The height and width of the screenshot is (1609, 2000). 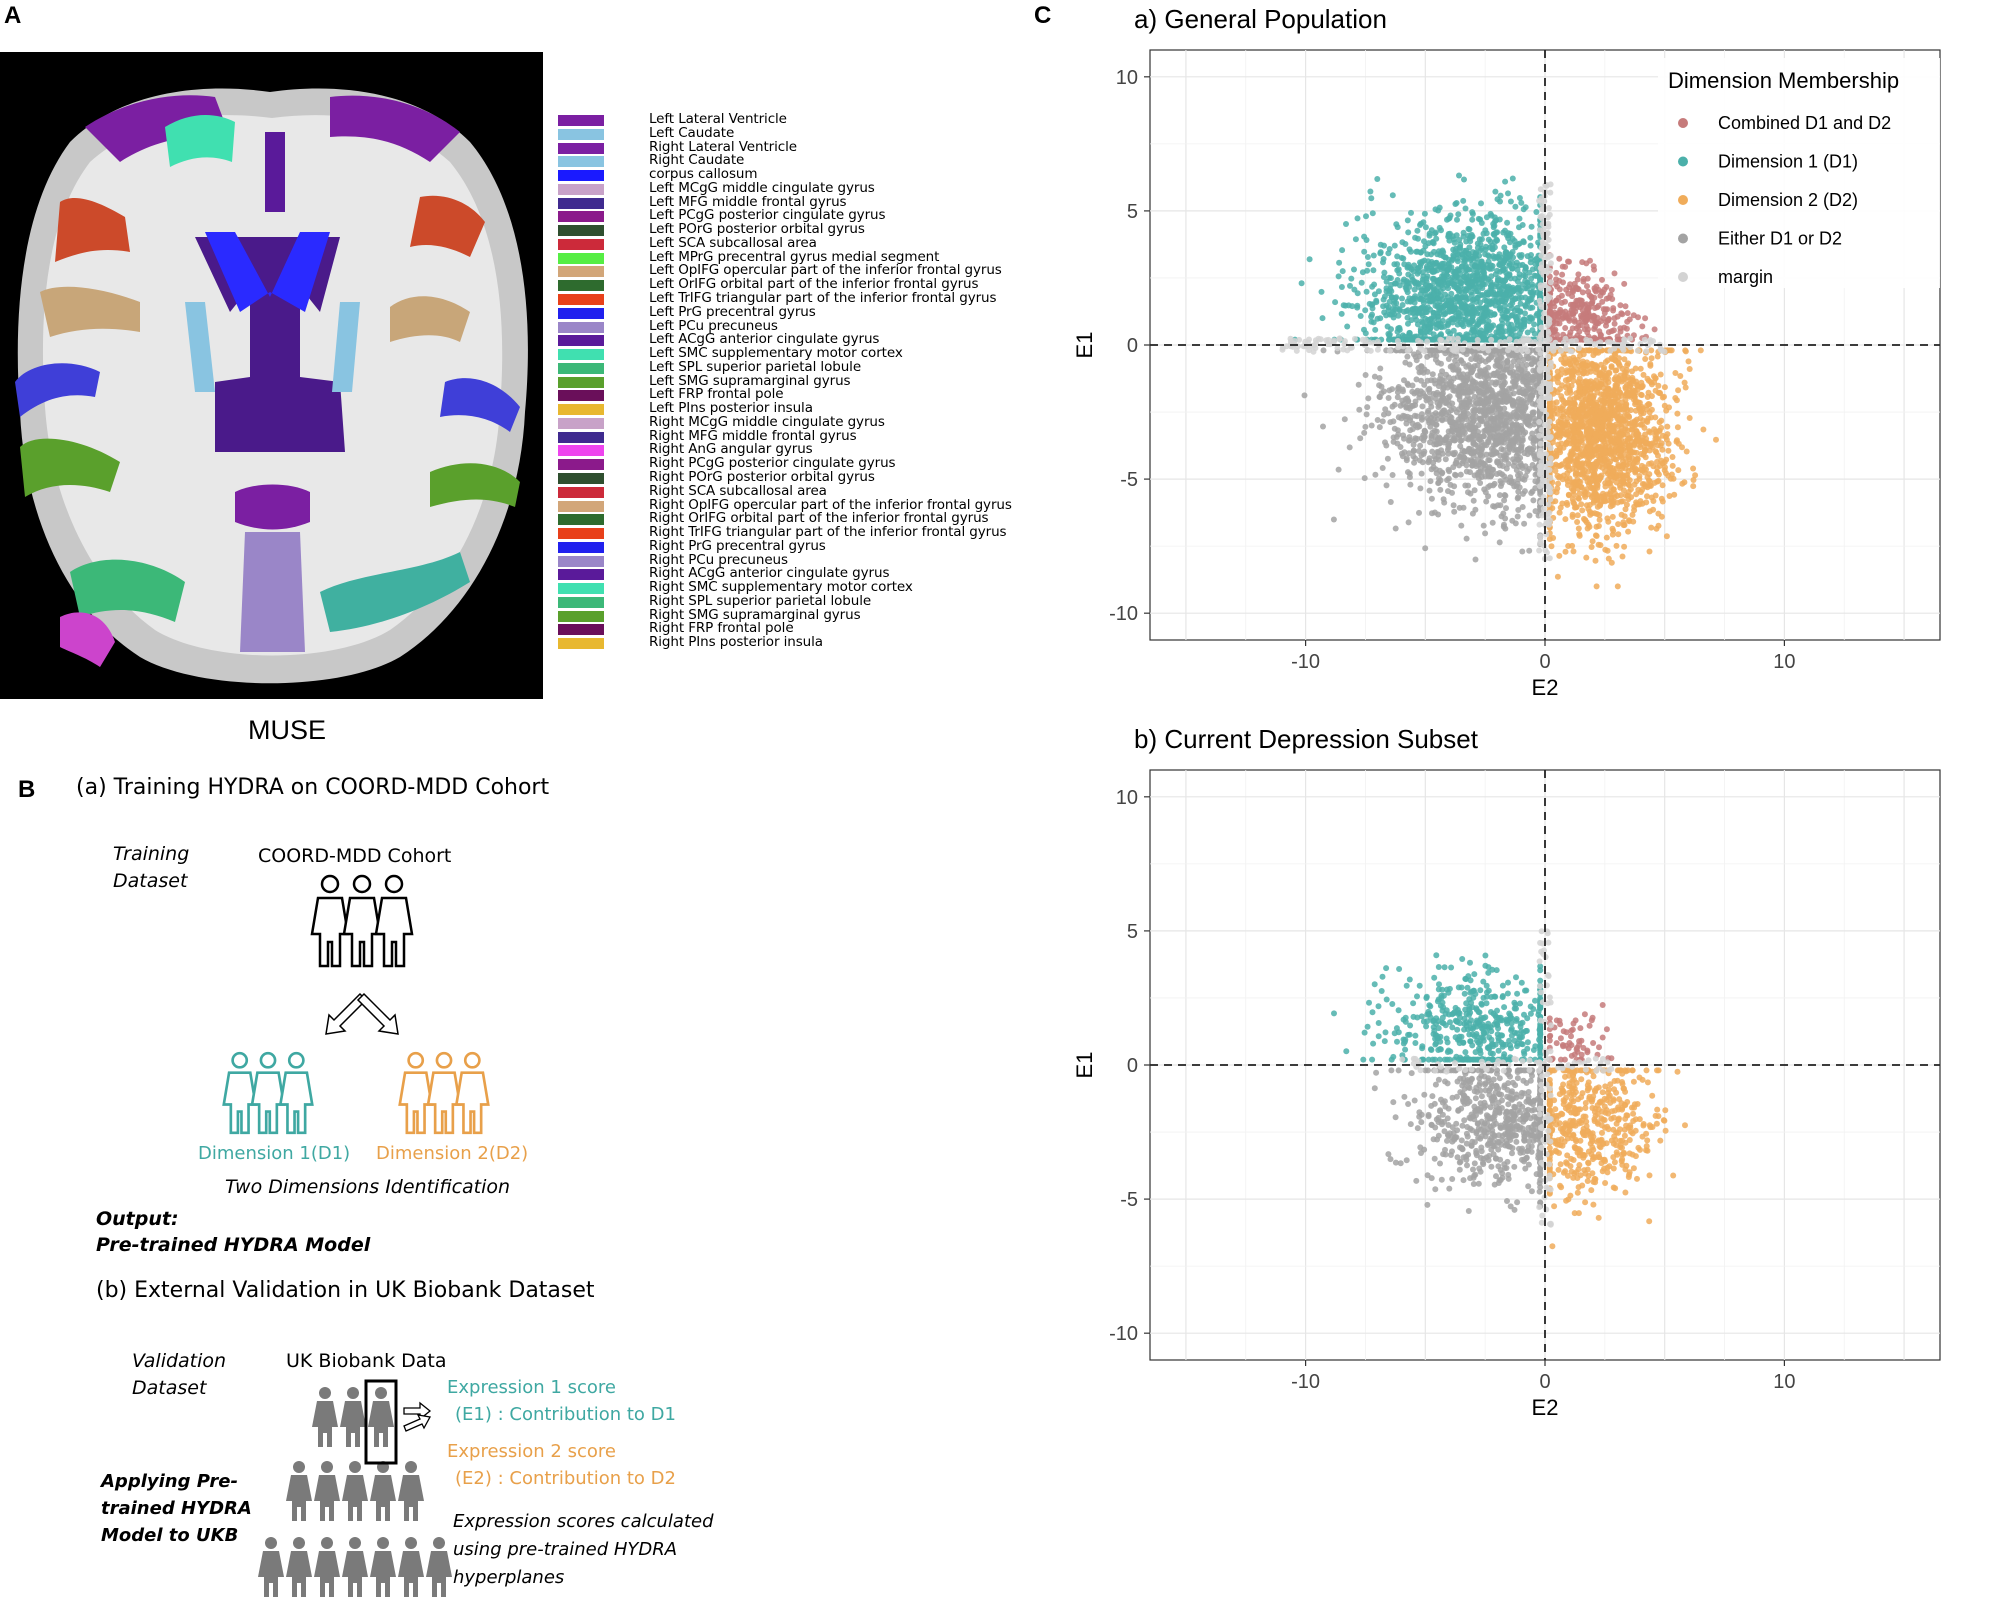 What do you see at coordinates (366, 1361) in the screenshot?
I see `ukb-data-label: UK Biobank Data` at bounding box center [366, 1361].